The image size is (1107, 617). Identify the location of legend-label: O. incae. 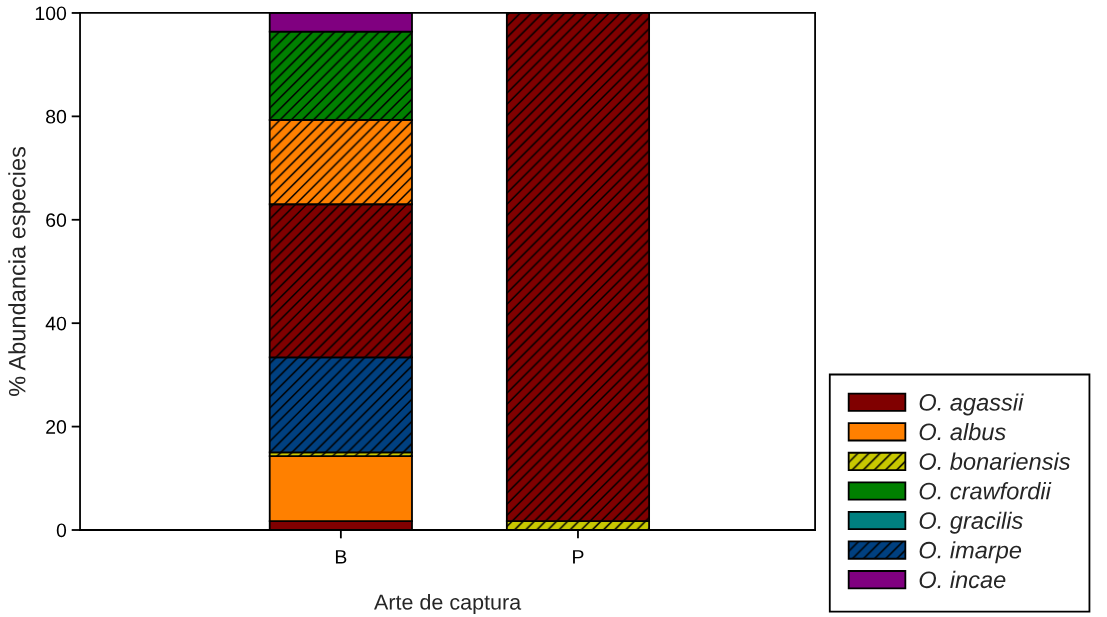
(962, 579).